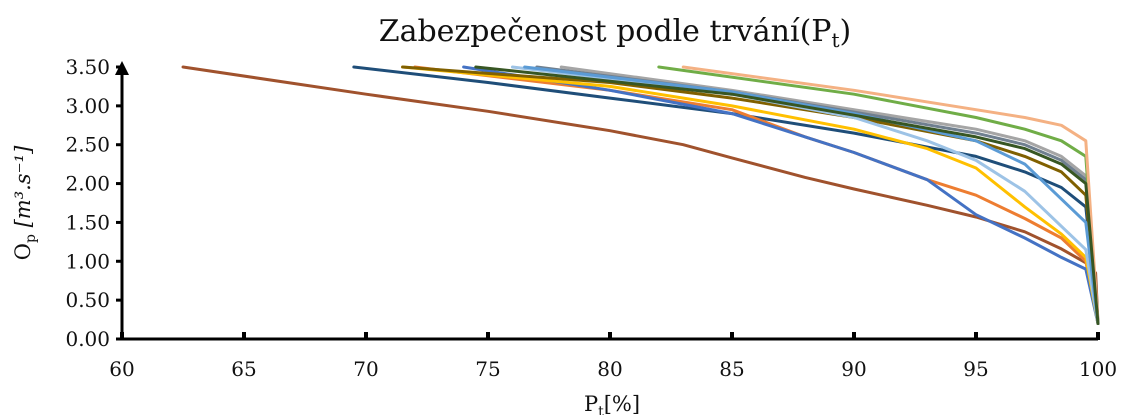  Describe the element at coordinates (87, 67) in the screenshot. I see `y-tick-label: 3.50` at that location.